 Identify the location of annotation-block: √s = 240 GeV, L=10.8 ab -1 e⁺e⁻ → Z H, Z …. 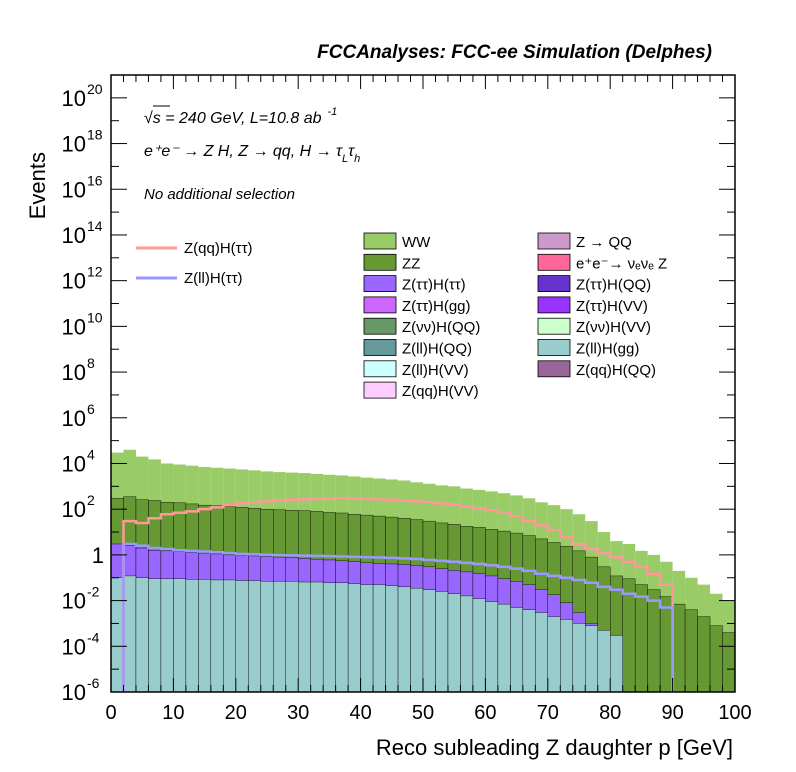
(252, 154).